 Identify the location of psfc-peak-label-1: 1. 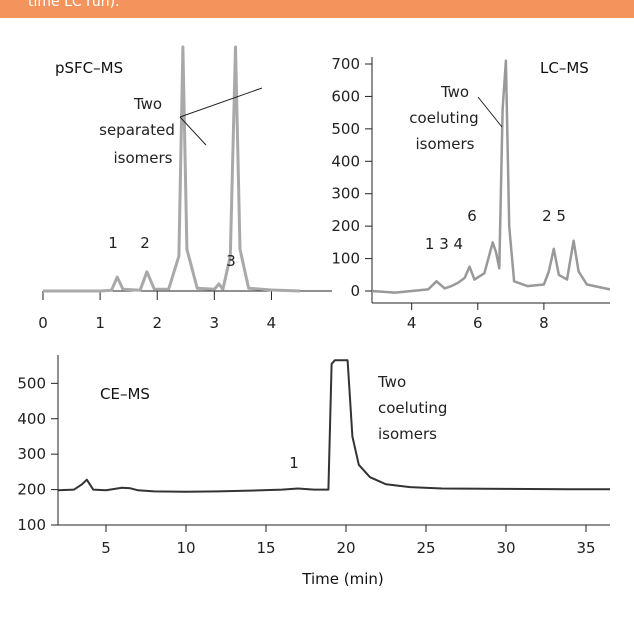
(113, 243).